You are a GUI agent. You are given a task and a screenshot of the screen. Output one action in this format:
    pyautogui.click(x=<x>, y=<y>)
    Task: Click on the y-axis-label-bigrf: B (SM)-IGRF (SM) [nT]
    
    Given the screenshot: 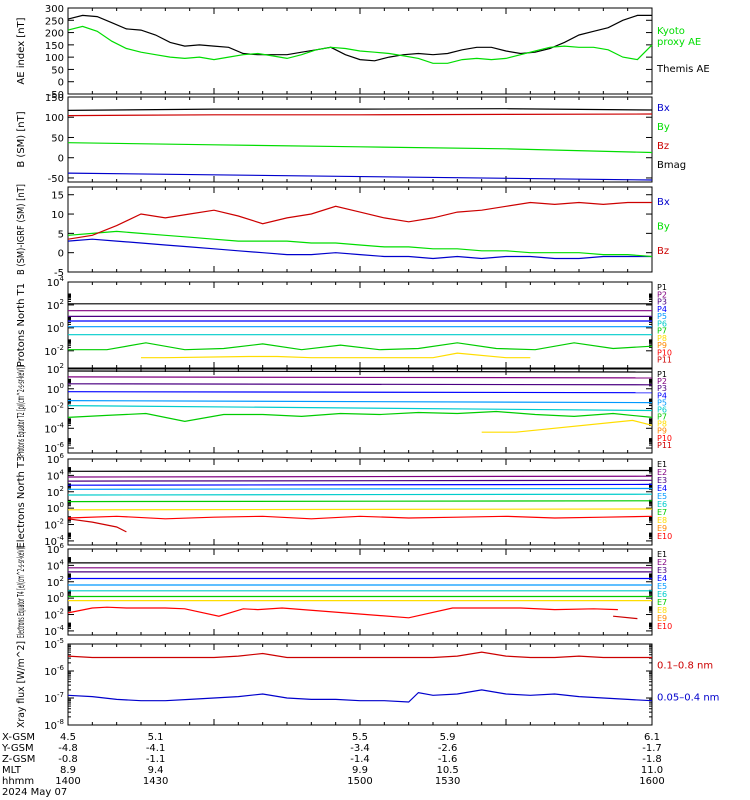 What is the action you would take?
    pyautogui.click(x=21, y=229)
    